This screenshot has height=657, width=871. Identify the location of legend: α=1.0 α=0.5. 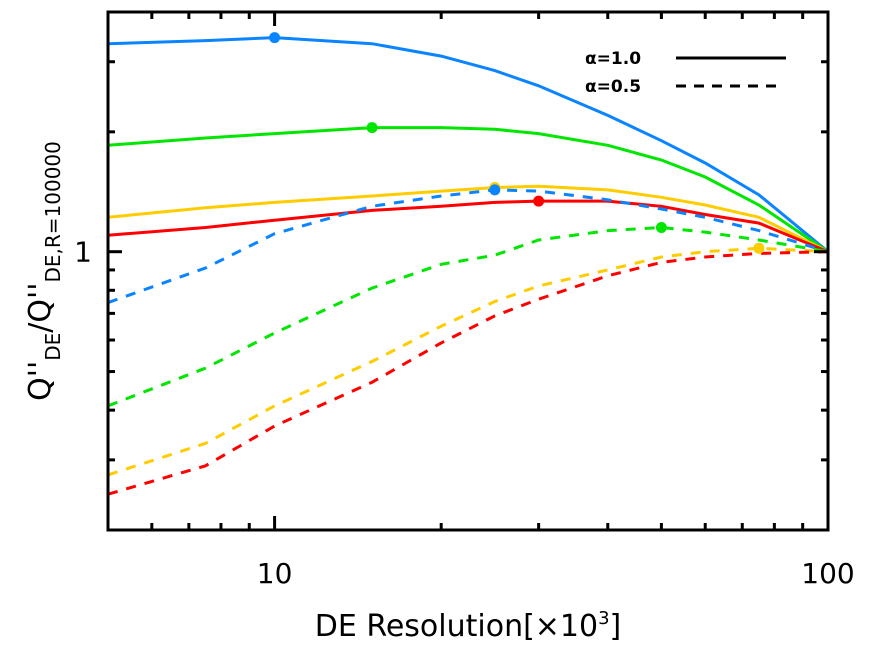
(685, 73).